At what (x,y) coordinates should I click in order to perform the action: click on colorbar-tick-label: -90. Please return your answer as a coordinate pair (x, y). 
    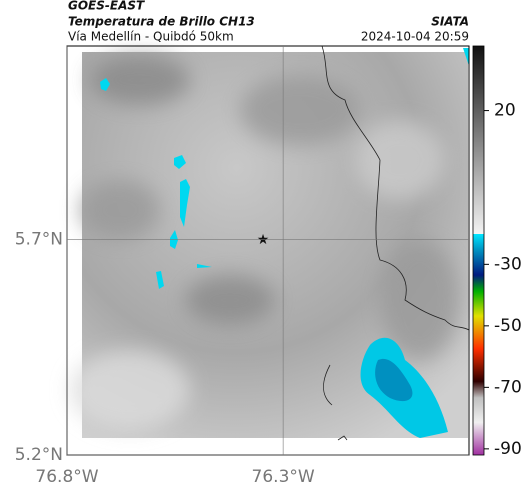
    Looking at the image, I should click on (508, 449).